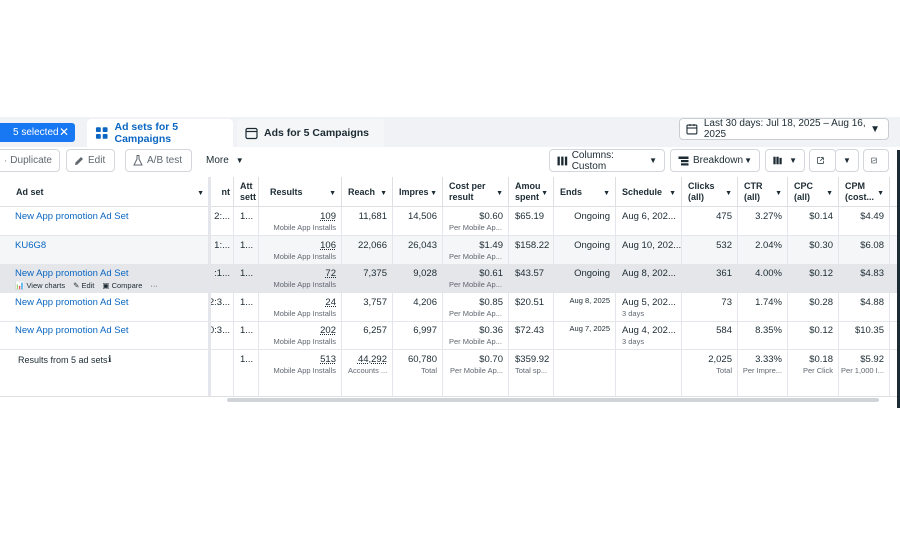 This screenshot has width=900, height=546. I want to click on info-icon: ℹ, so click(110, 359).